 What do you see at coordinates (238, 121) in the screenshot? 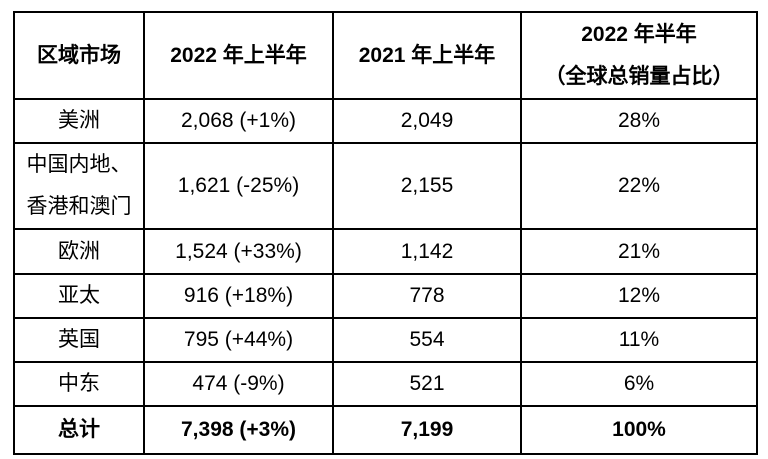
I see `value-2022-h1: 2,068 (+1%)` at bounding box center [238, 121].